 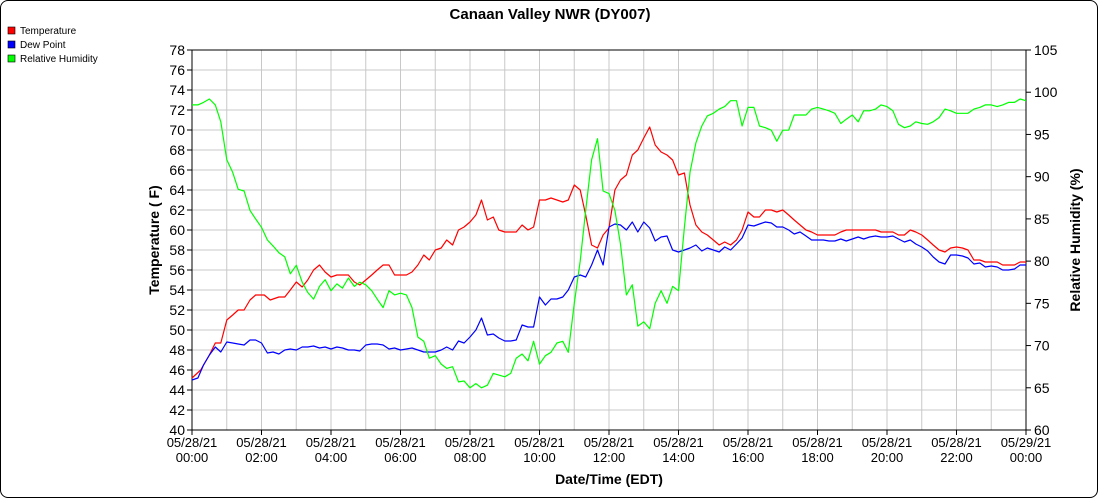 I want to click on legend-label-dew-point: Dew Point, so click(x=43, y=45).